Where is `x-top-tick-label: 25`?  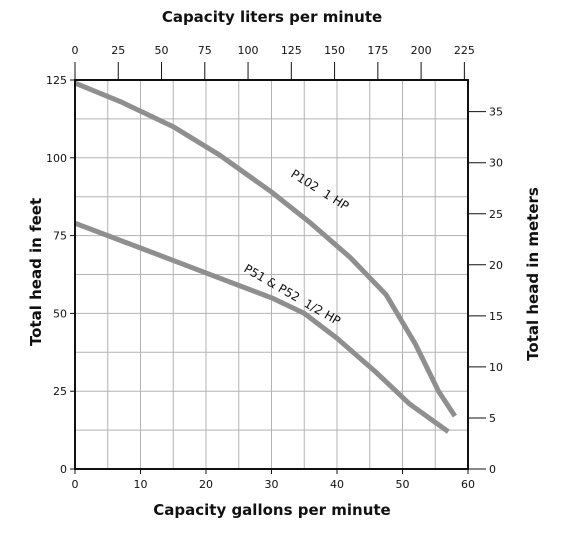 x-top-tick-label: 25 is located at coordinates (118, 50).